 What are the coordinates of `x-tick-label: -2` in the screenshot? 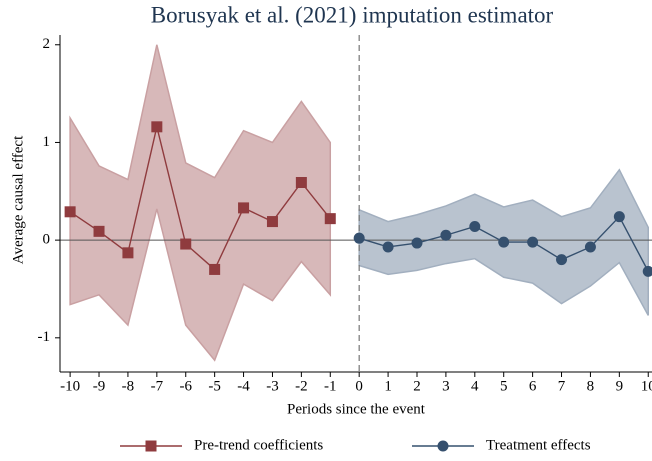 It's located at (301, 386).